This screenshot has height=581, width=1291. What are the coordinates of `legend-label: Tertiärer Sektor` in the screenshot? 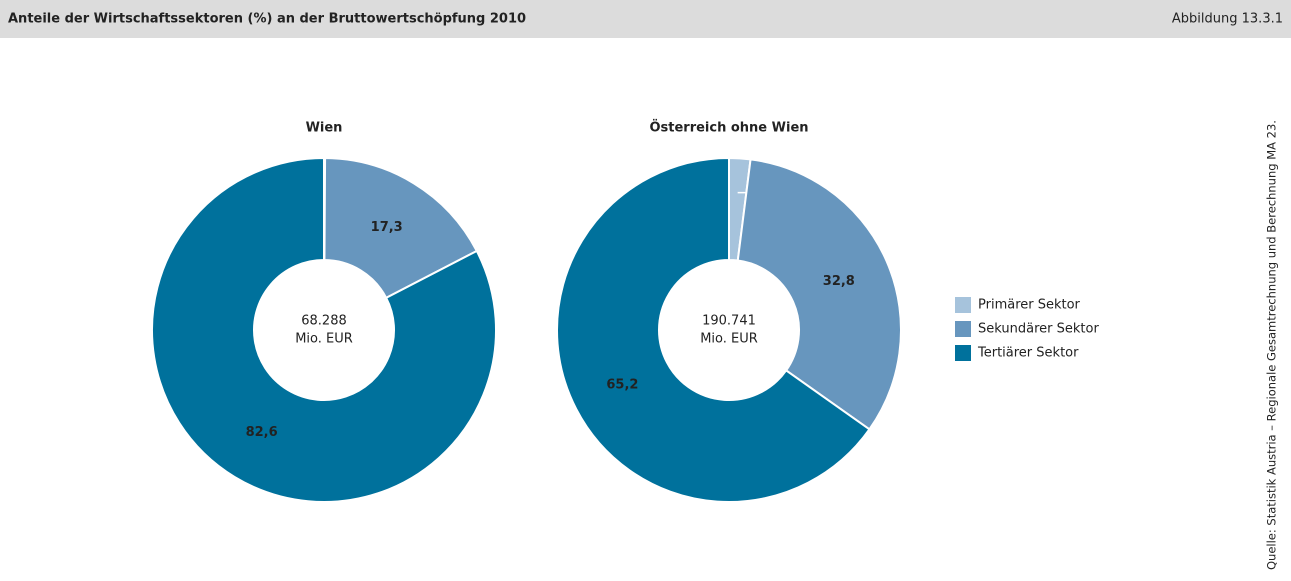 It's located at (1028, 353).